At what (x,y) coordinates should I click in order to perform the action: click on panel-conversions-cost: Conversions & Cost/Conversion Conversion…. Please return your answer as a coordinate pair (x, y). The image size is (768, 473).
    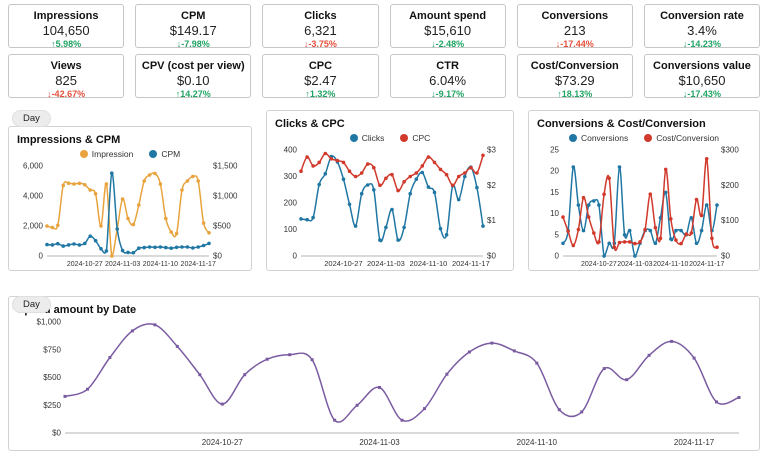
    Looking at the image, I should click on (644, 190).